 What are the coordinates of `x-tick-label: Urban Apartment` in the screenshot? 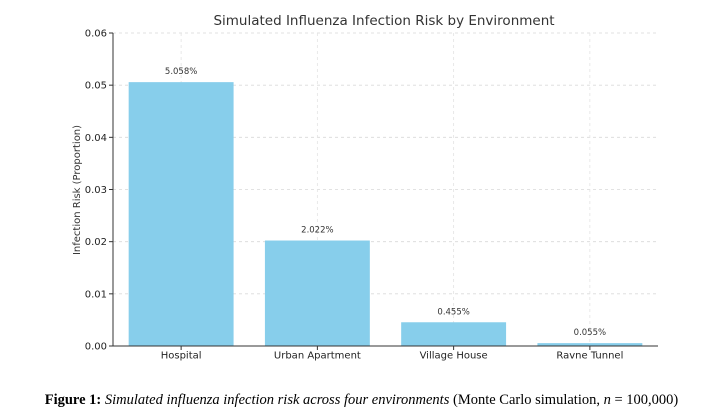 It's located at (317, 356).